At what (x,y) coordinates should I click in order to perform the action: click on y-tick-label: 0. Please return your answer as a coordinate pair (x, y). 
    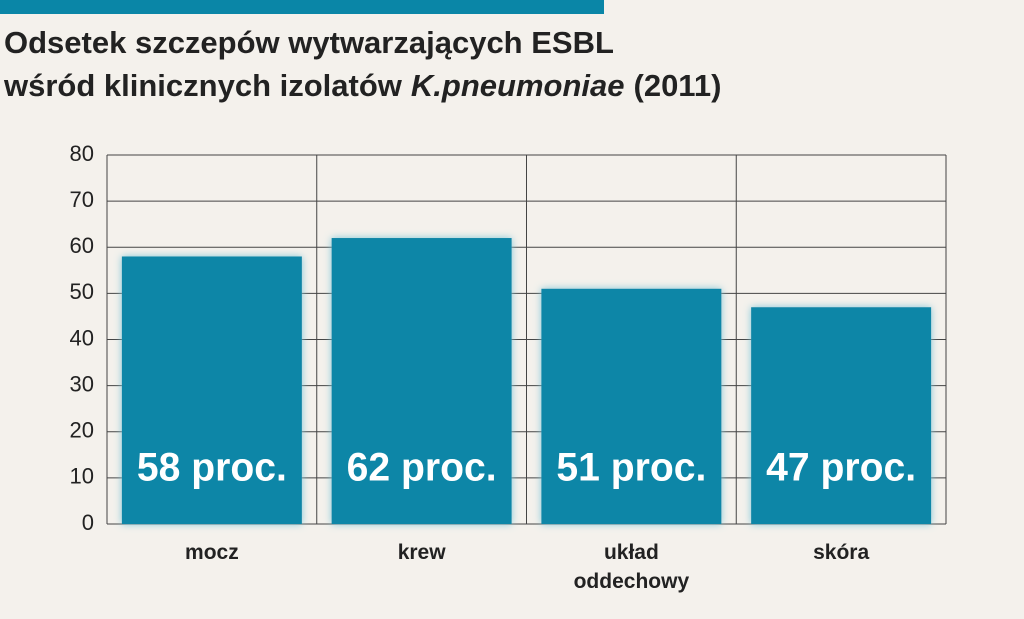
    Looking at the image, I should click on (88, 522).